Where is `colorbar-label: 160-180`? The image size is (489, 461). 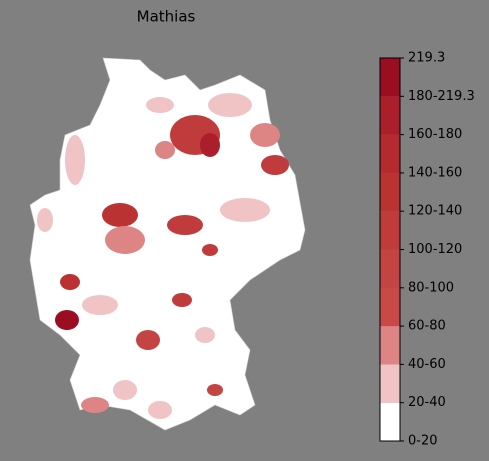 colorbar-label: 160-180 is located at coordinates (435, 134).